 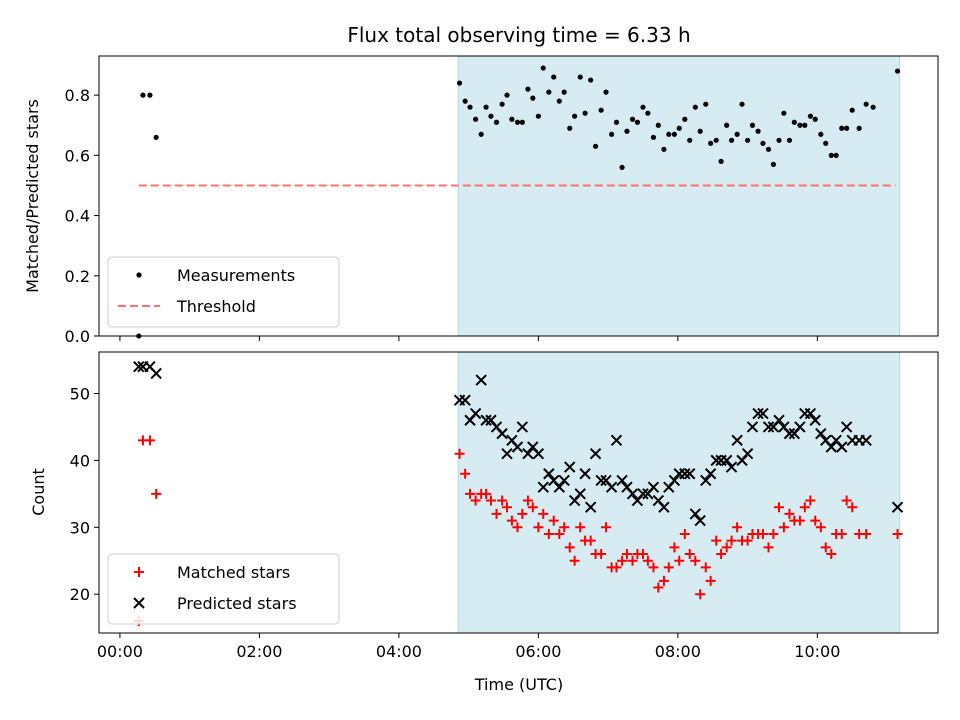 I want to click on top-y-axis-label: Matched/Predicted stars, so click(x=32, y=196).